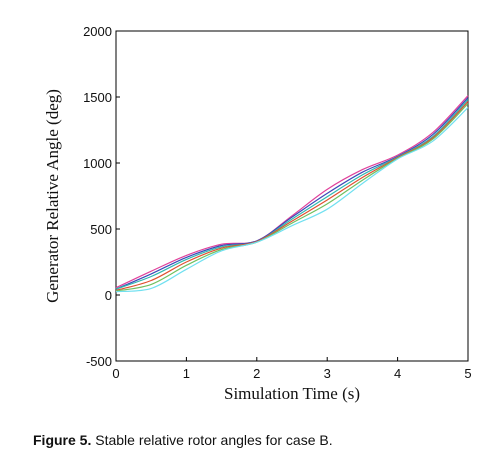 The height and width of the screenshot is (471, 498). Describe the element at coordinates (97, 97) in the screenshot. I see `y-tick-label: 1500` at that location.